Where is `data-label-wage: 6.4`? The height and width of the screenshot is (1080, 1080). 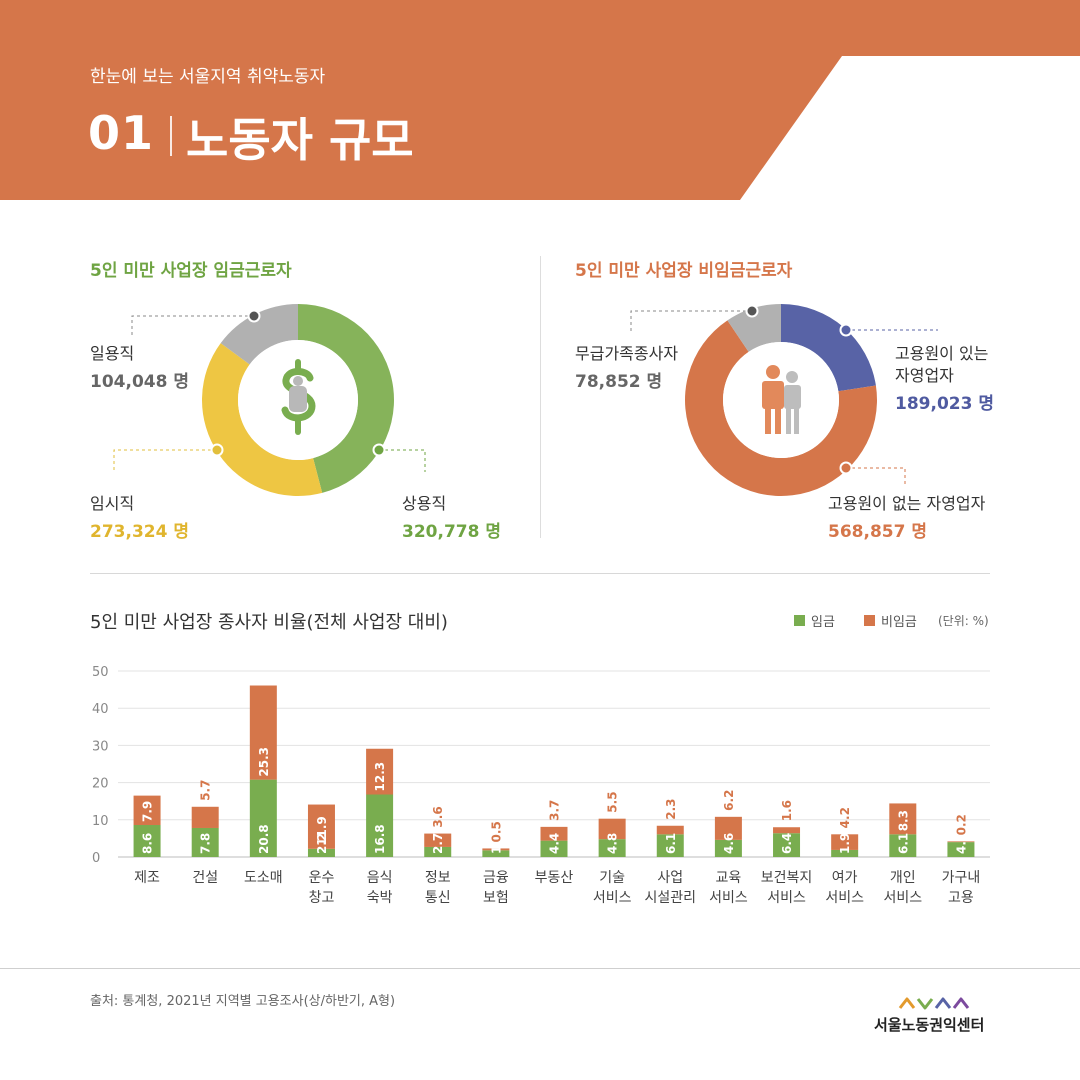 data-label-wage: 6.4 is located at coordinates (787, 843).